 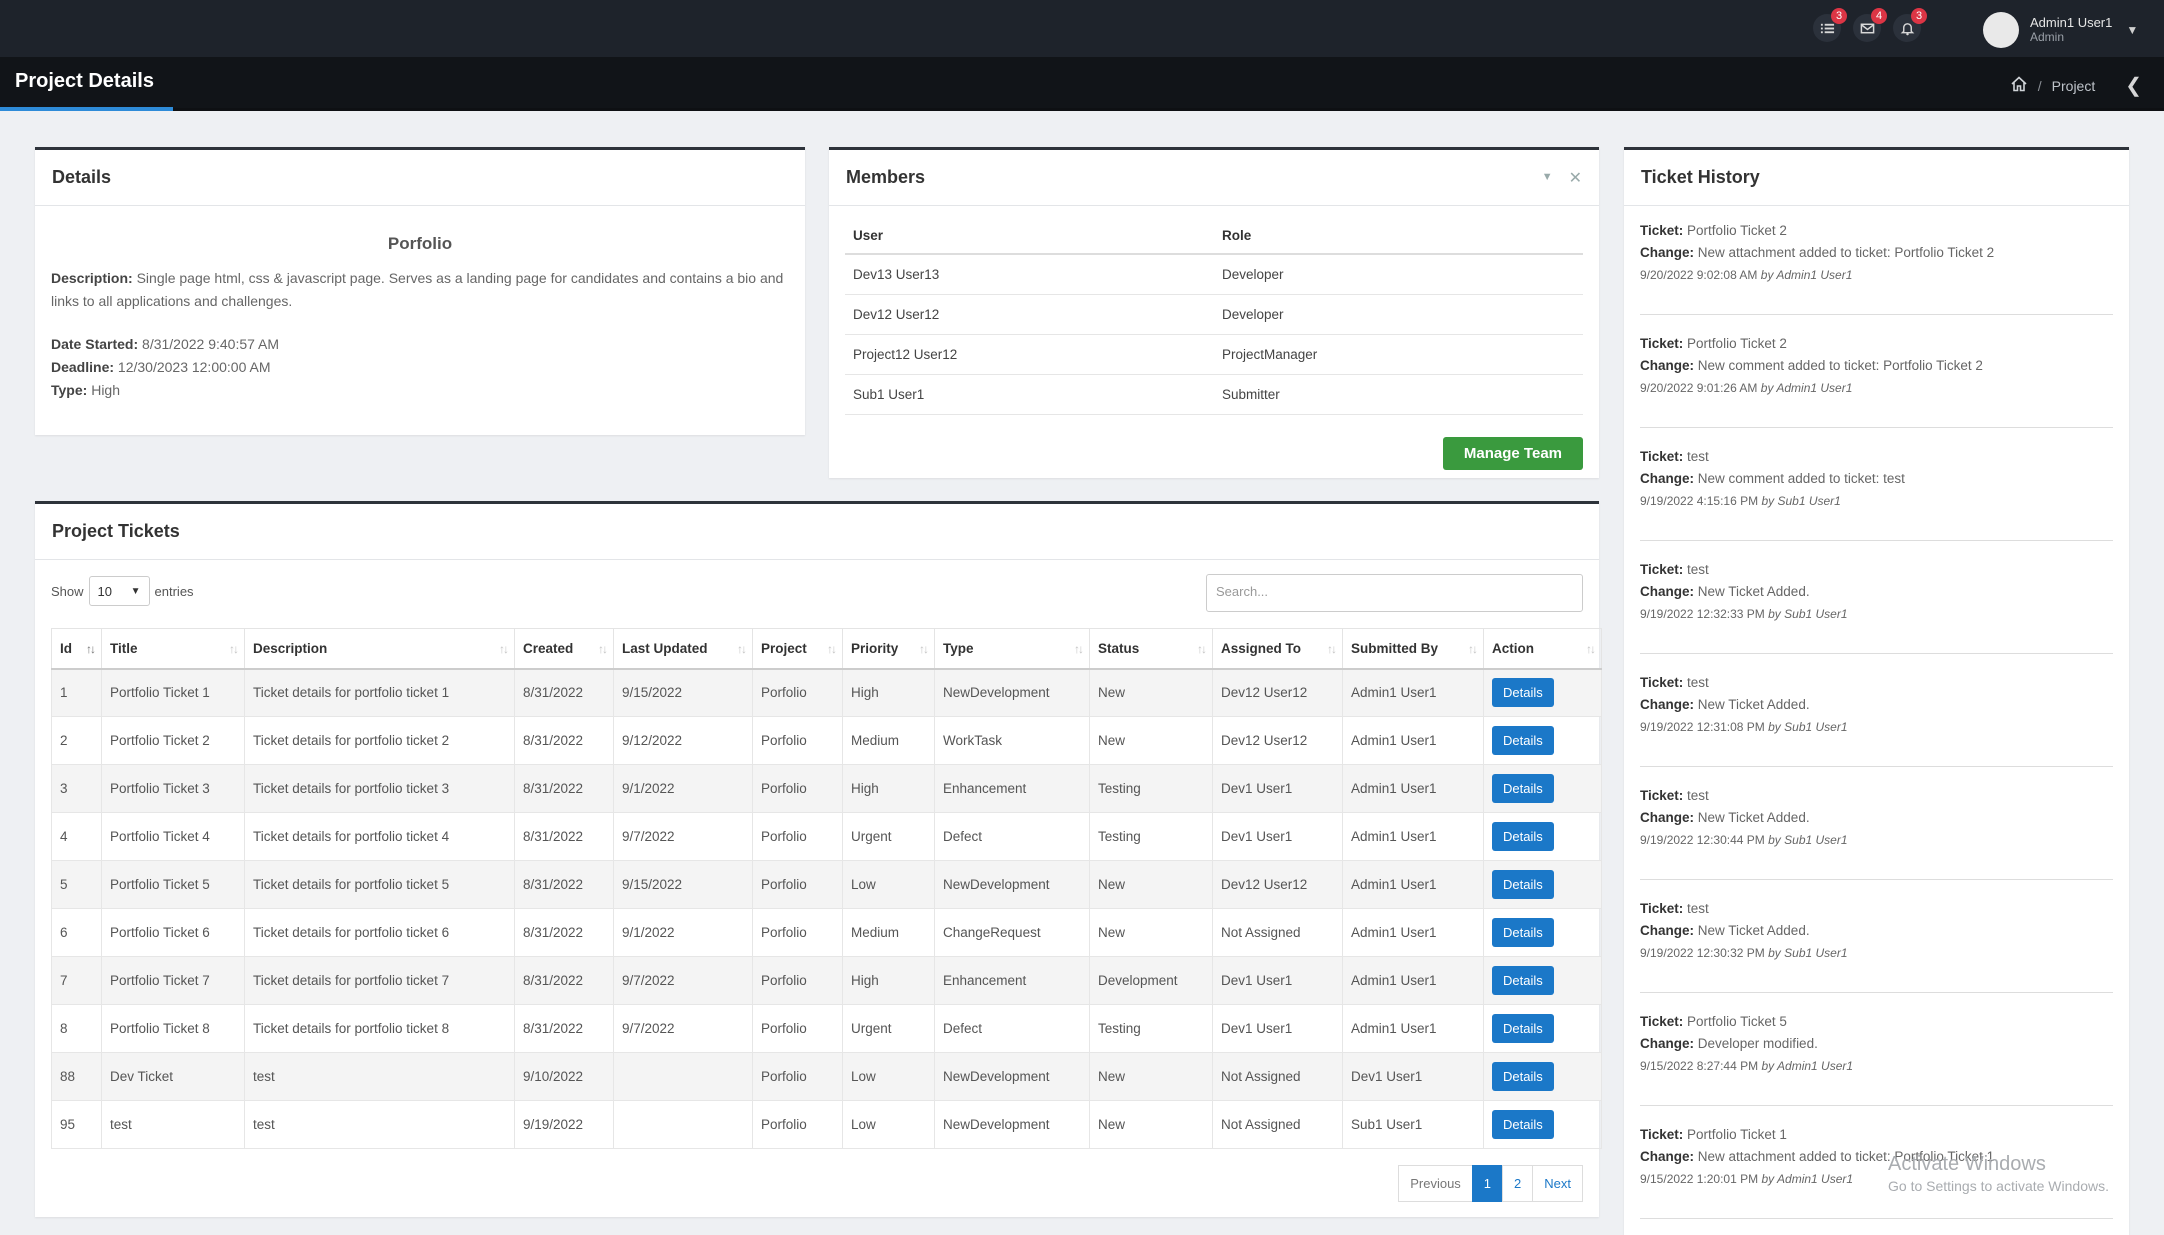 I want to click on history-ticket-value: Portfolio Ticket 1, so click(x=1737, y=1134).